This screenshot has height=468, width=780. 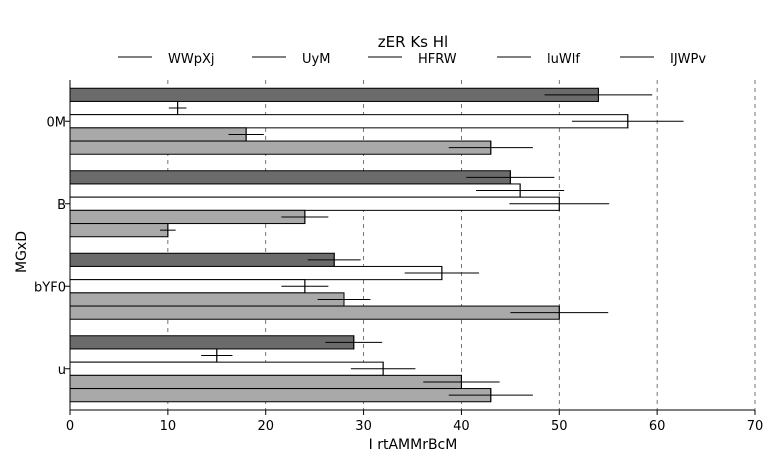 What do you see at coordinates (755, 426) in the screenshot?
I see `x-tick-label: 70` at bounding box center [755, 426].